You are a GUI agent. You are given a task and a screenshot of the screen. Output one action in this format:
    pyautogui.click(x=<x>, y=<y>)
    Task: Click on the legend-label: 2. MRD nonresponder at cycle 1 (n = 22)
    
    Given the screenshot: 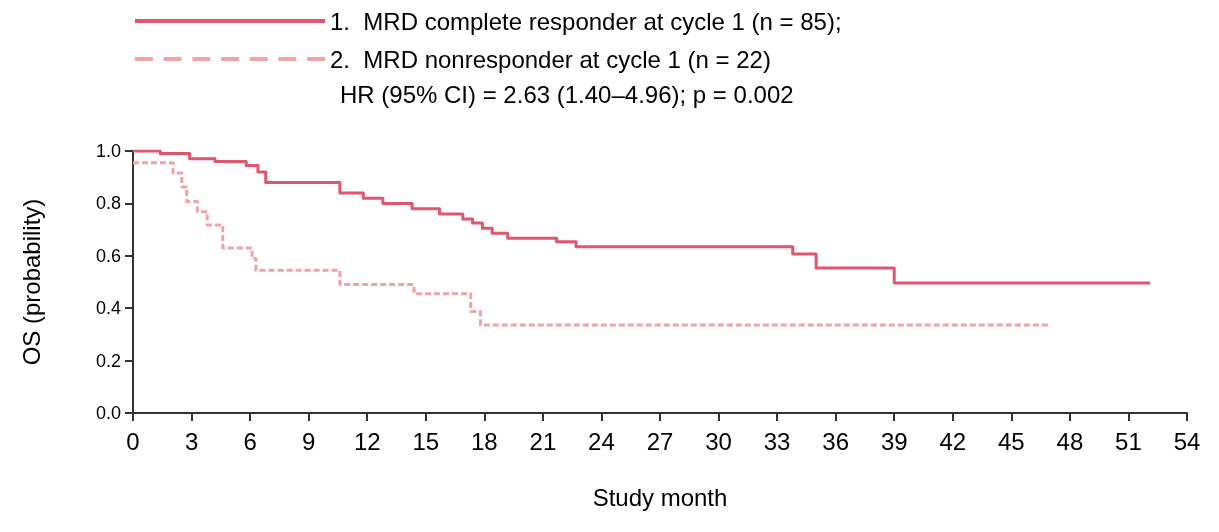 What is the action you would take?
    pyautogui.click(x=550, y=59)
    